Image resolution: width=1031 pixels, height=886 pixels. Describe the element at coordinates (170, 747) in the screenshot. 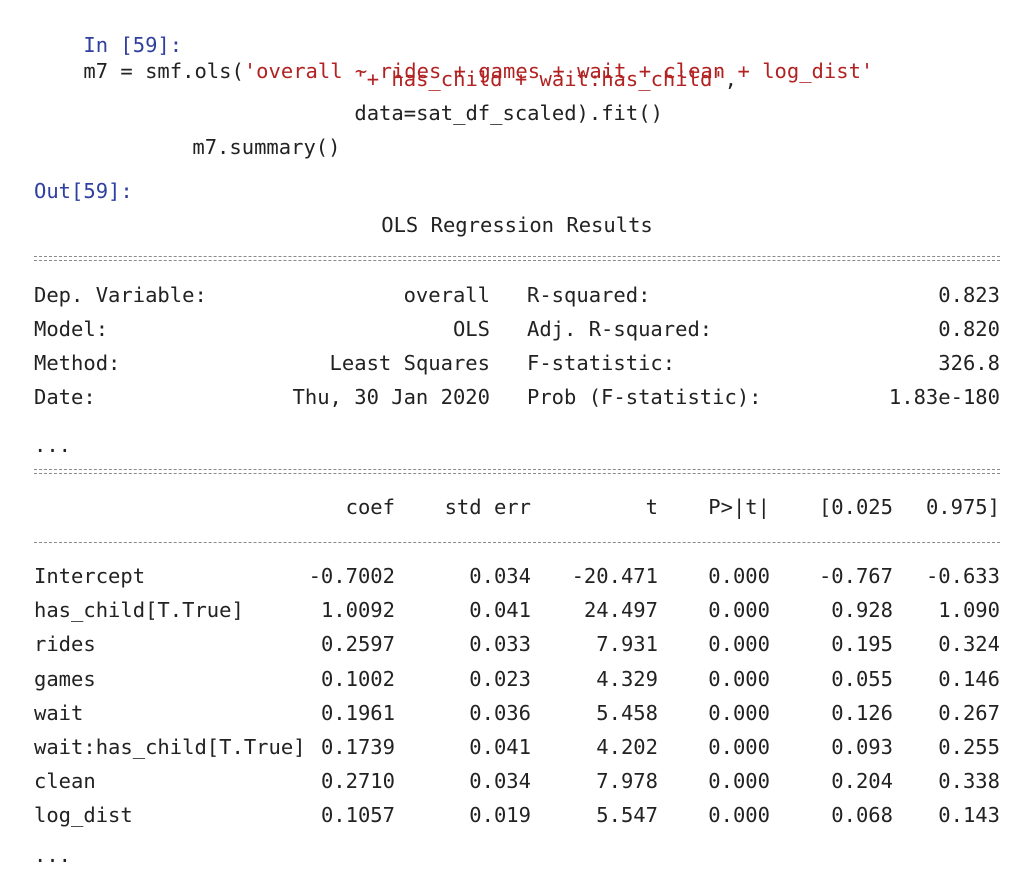

I see `row-name: wait:has_child[T.True]` at that location.